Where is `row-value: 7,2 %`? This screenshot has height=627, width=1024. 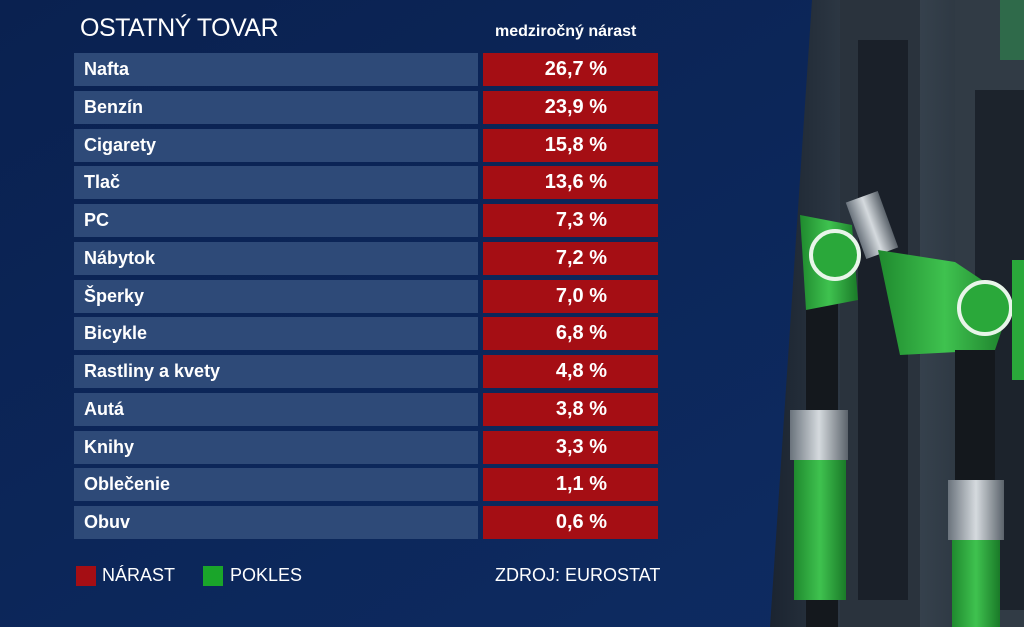
row-value: 7,2 % is located at coordinates (581, 258).